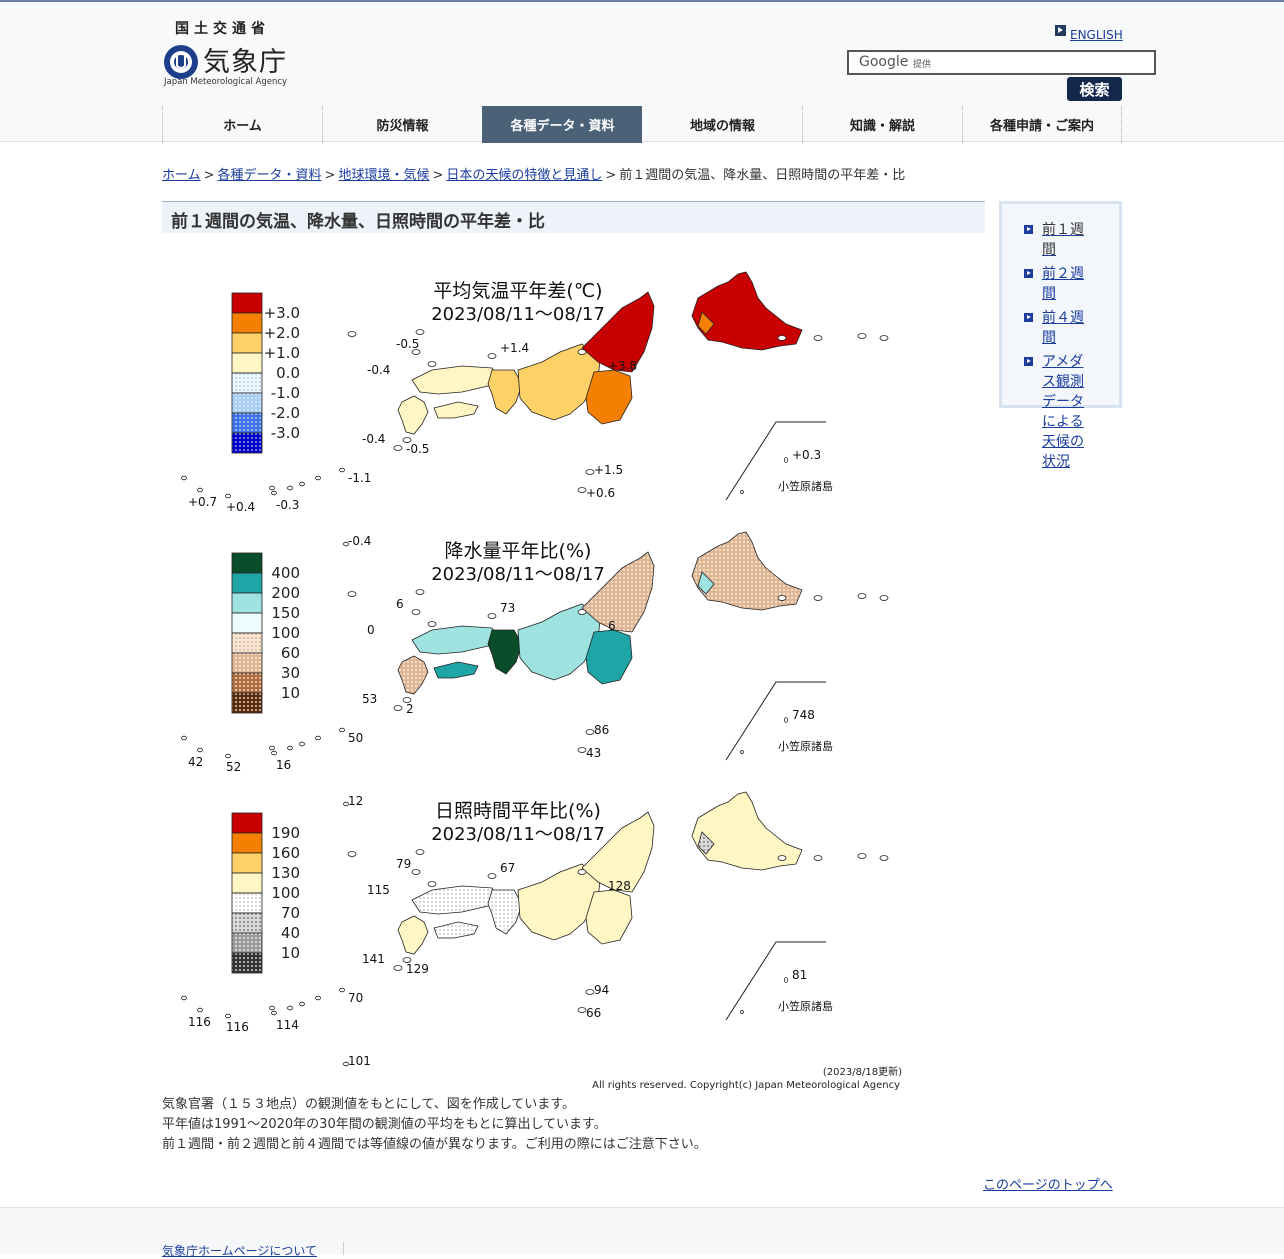 The width and height of the screenshot is (1284, 1259). Describe the element at coordinates (514, 348) in the screenshot. I see `station-value: +1.4` at that location.